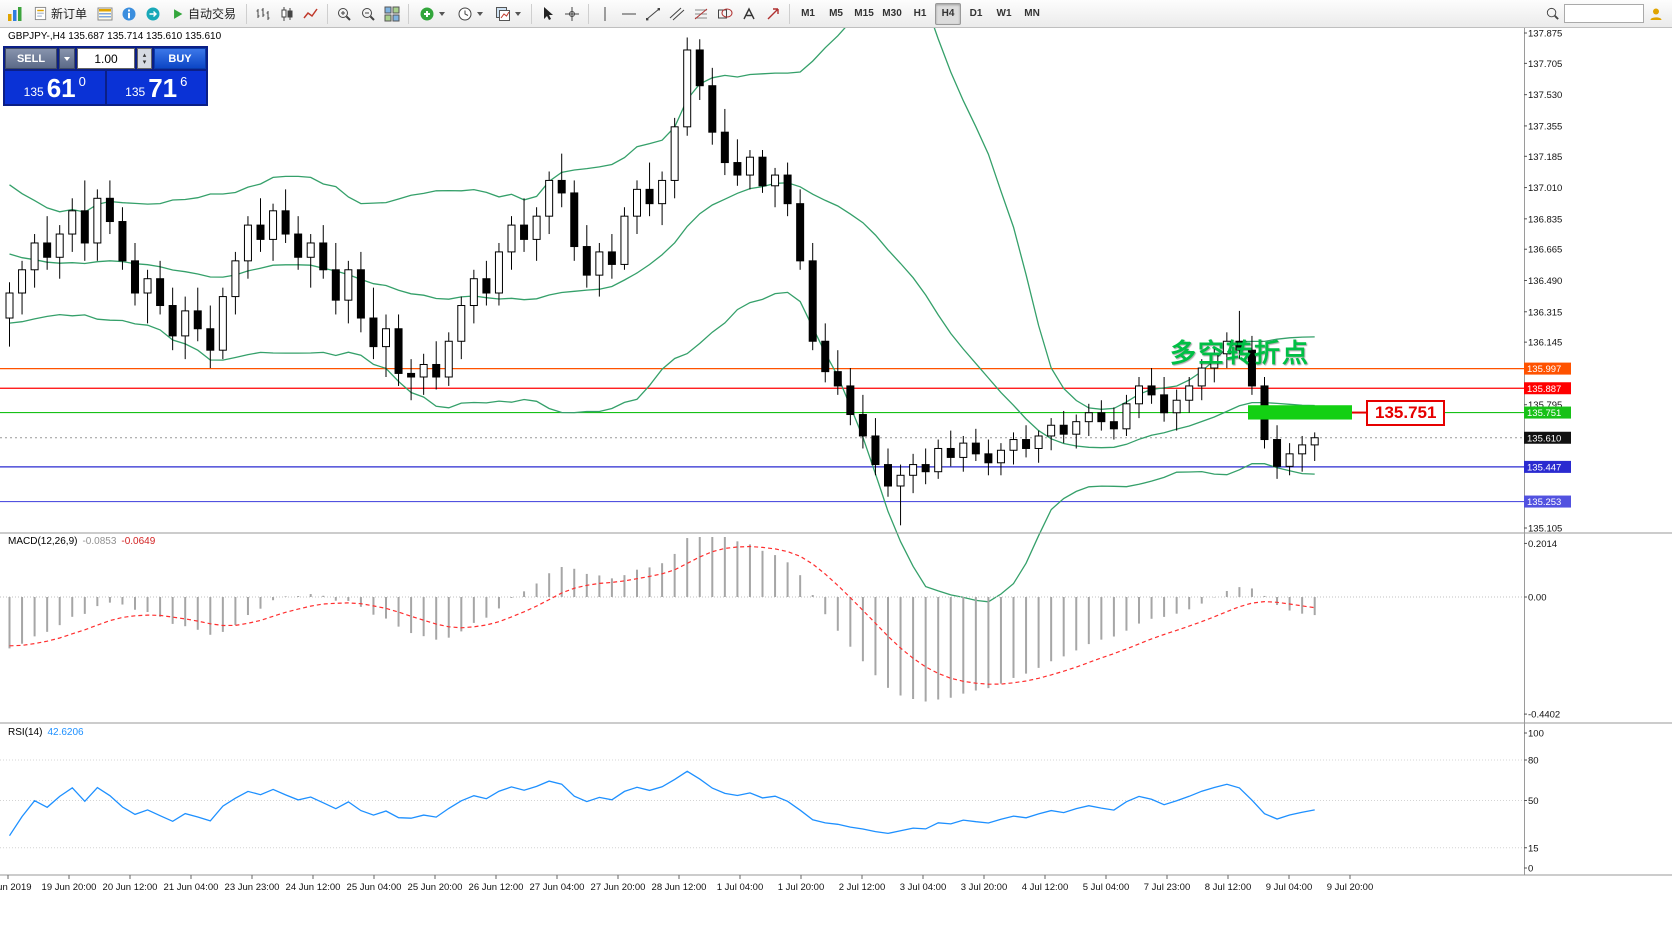 This screenshot has height=951, width=1672. I want to click on new-order-icon, so click(40, 13).